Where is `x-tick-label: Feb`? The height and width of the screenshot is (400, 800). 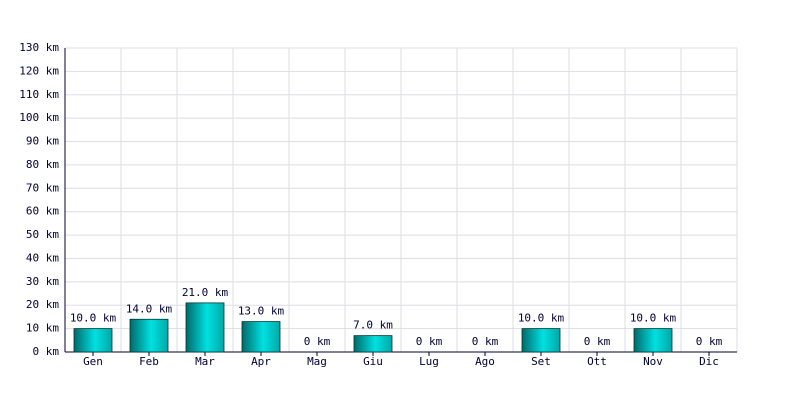 x-tick-label: Feb is located at coordinates (149, 361).